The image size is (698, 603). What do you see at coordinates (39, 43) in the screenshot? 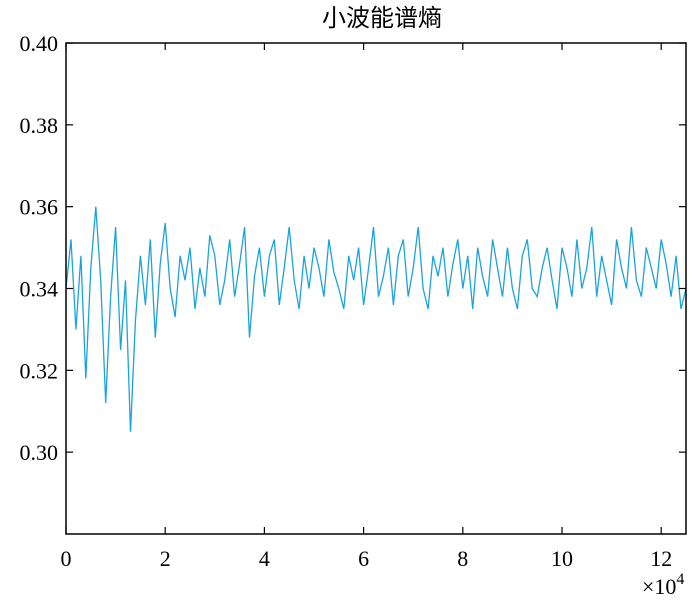
I see `y-tick-label: 0.40` at bounding box center [39, 43].